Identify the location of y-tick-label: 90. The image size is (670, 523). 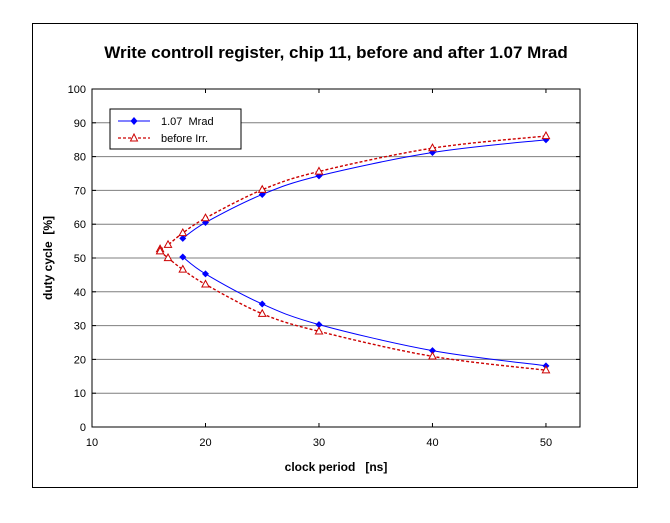
(80, 124).